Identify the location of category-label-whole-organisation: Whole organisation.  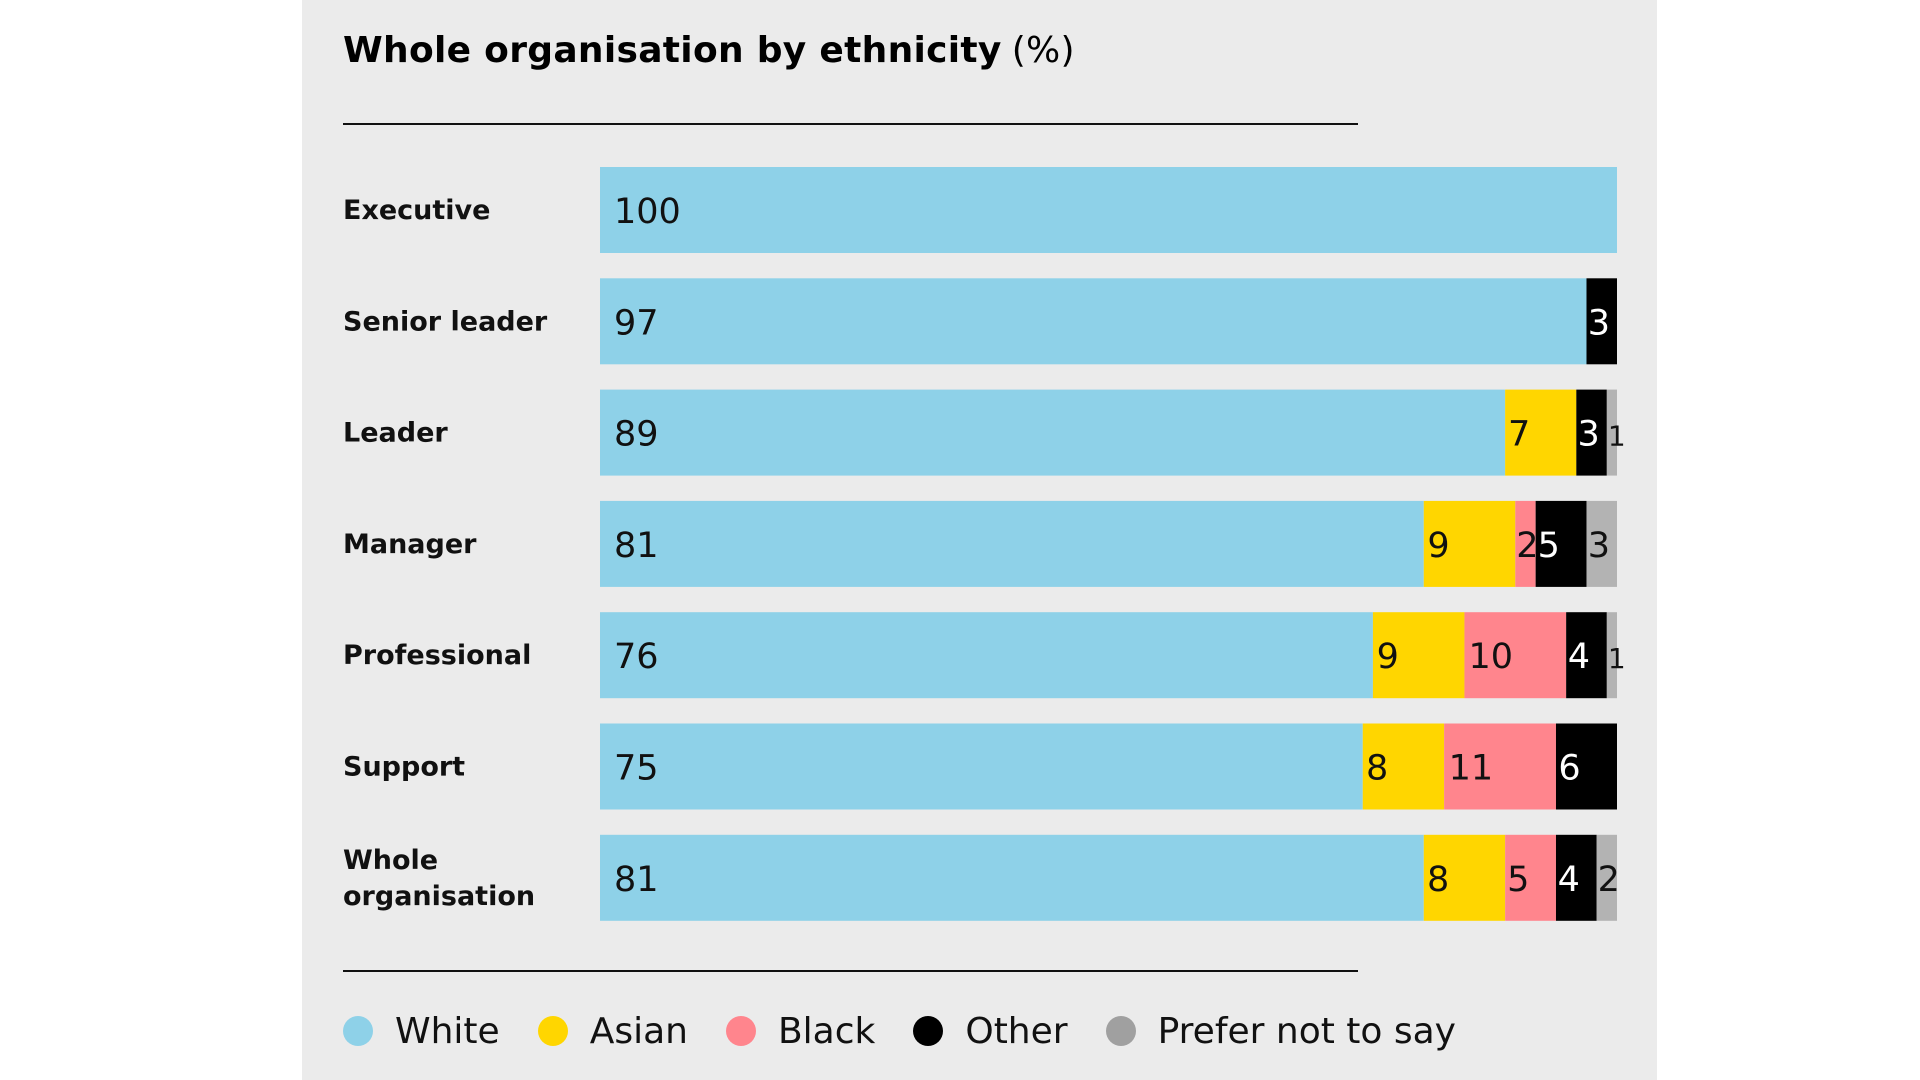
(439, 878).